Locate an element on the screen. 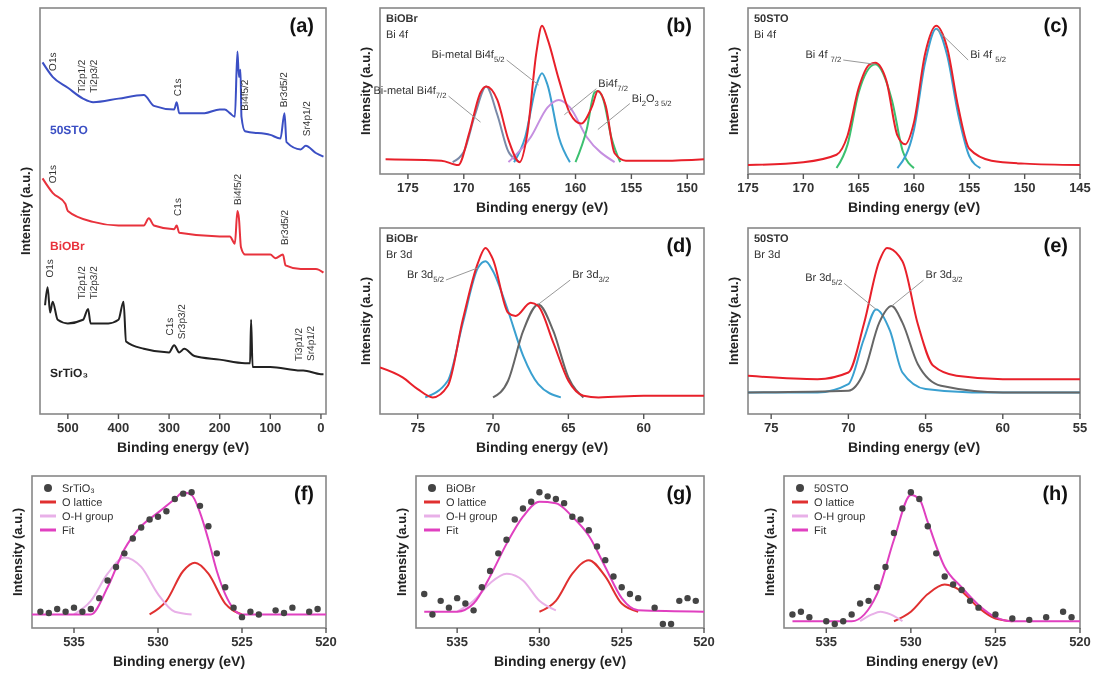 This screenshot has height=686, width=1100. chart-title: (a) is located at coordinates (301, 27).